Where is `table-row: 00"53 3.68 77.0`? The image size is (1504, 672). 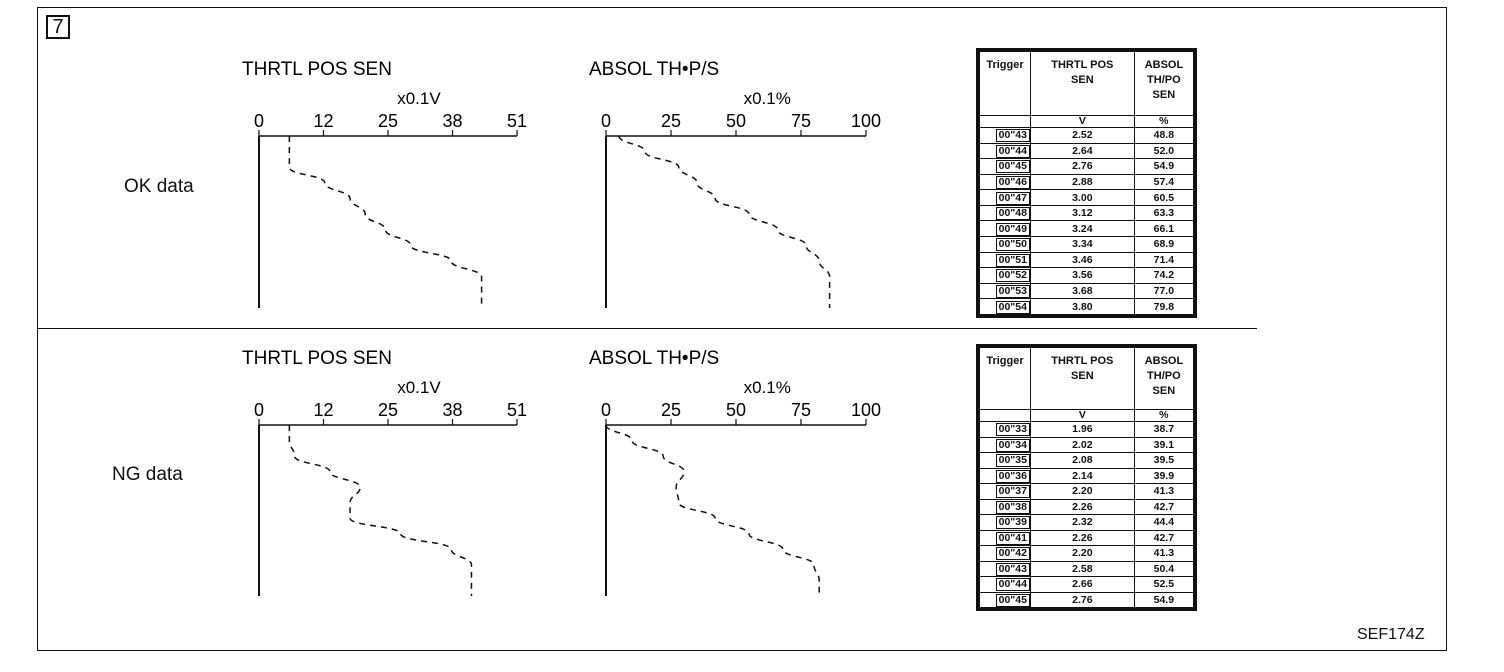 table-row: 00"53 3.68 77.0 is located at coordinates (1087, 291).